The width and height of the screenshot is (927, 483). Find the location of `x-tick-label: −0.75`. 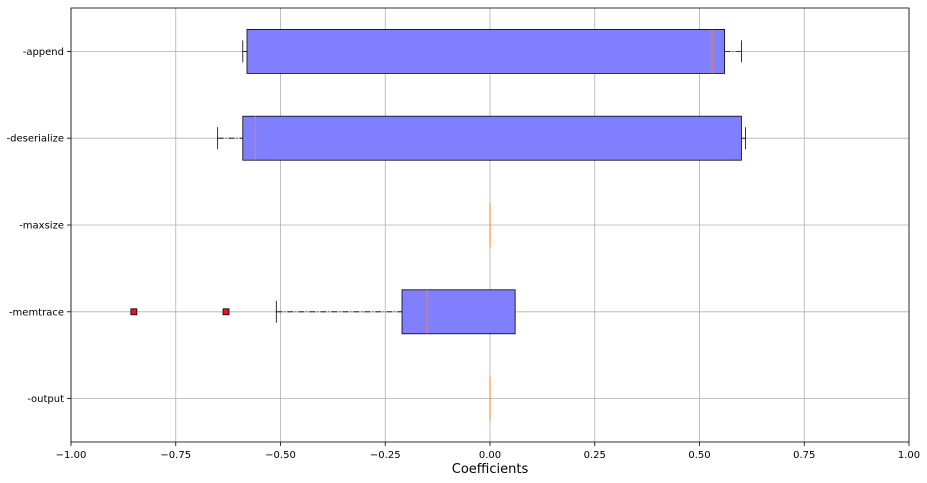

x-tick-label: −0.75 is located at coordinates (175, 455).